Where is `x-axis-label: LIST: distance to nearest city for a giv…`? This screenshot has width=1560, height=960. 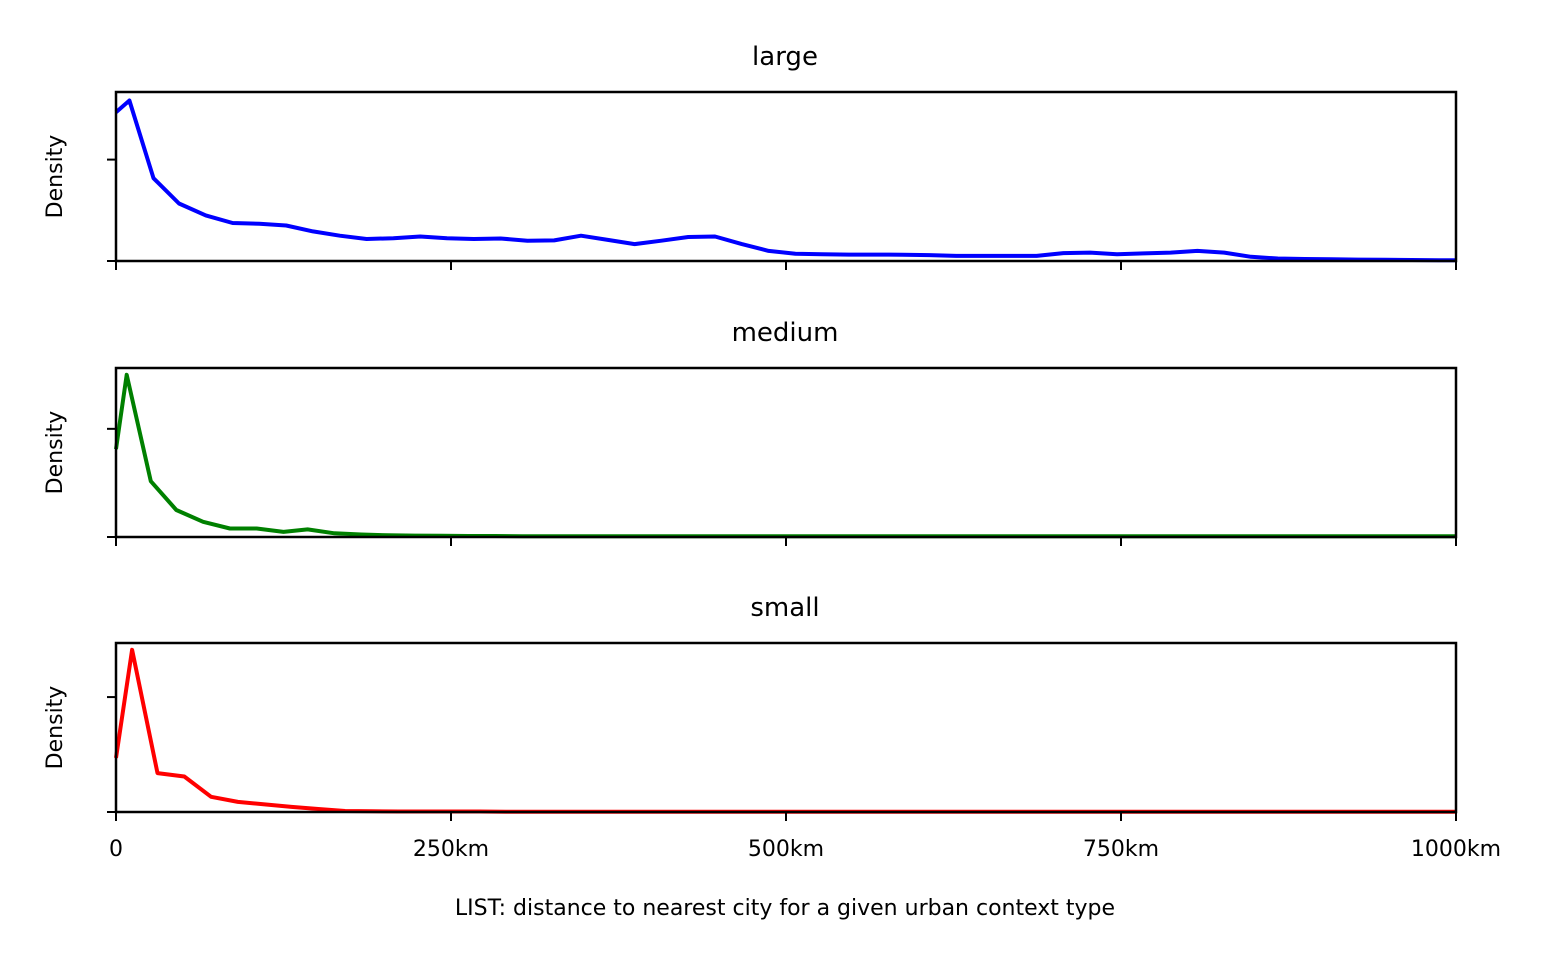 x-axis-label: LIST: distance to nearest city for a giv… is located at coordinates (785, 908).